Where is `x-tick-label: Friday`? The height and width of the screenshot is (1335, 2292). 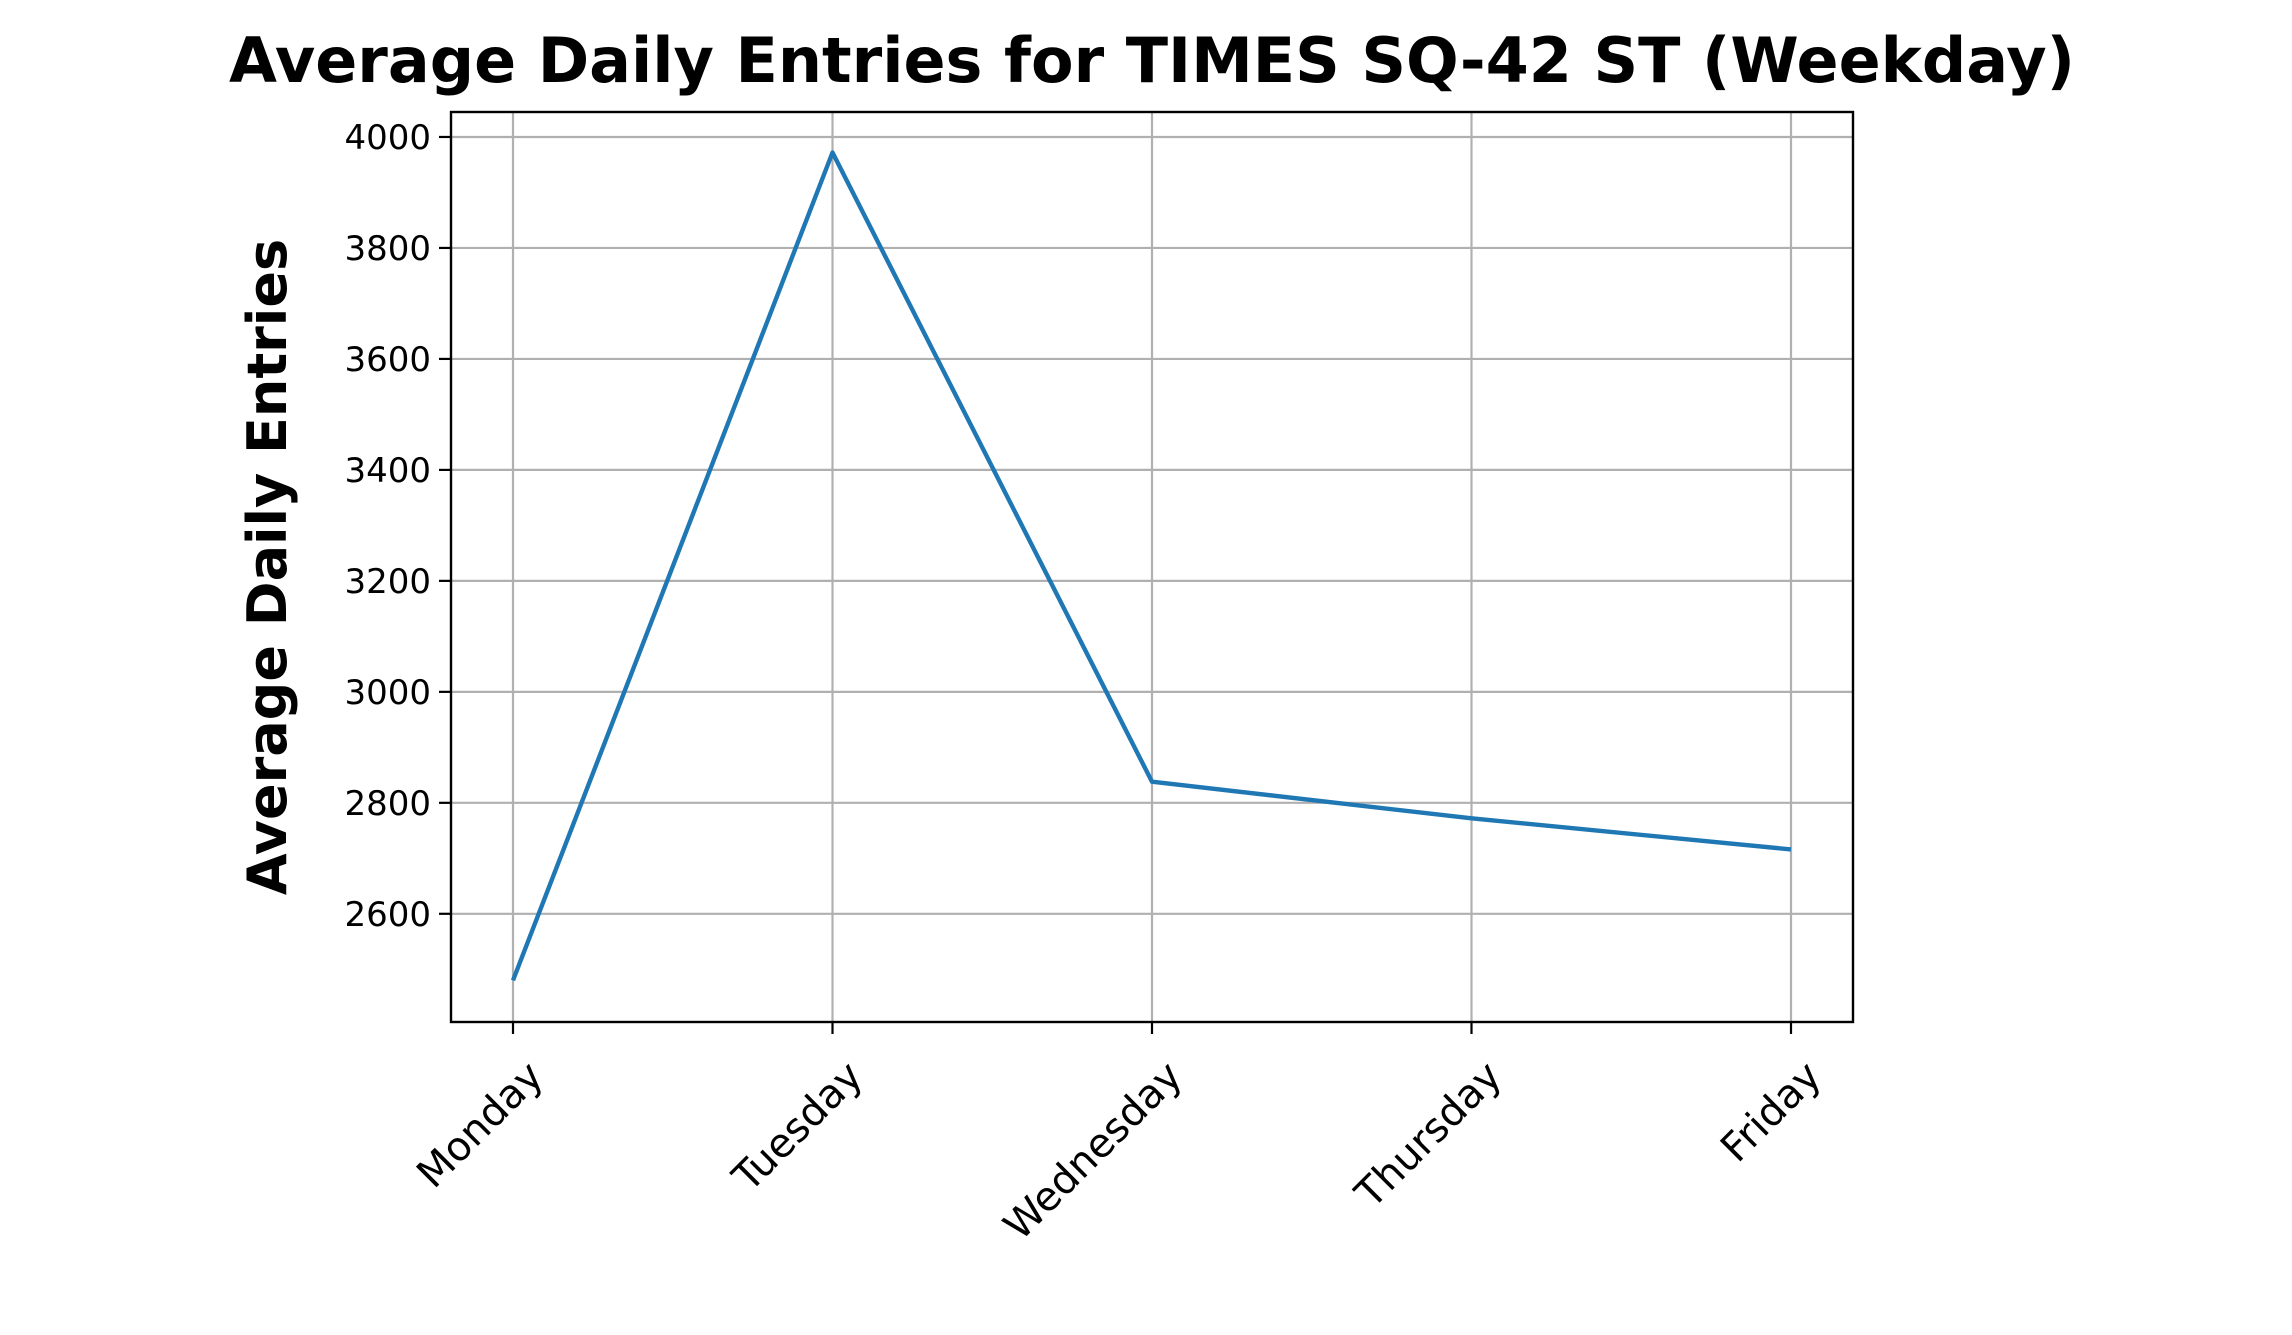
x-tick-label: Friday is located at coordinates (1771, 1112).